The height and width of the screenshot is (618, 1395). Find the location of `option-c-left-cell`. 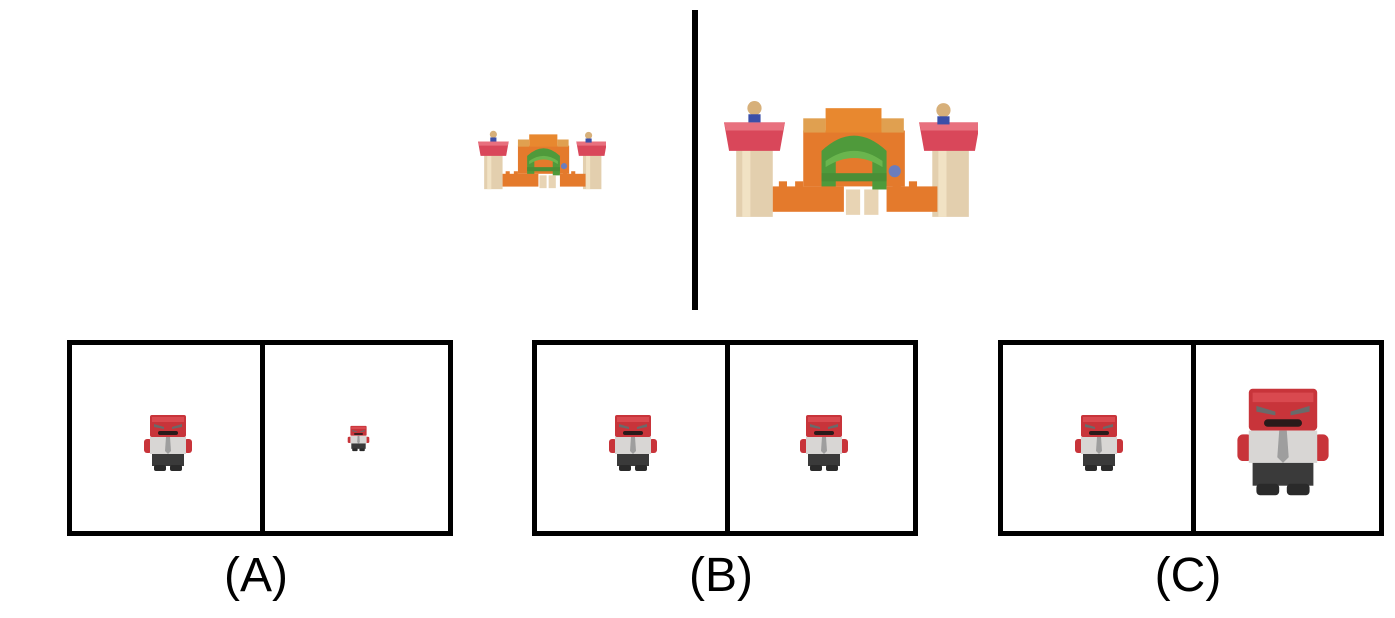

option-c-left-cell is located at coordinates (1097, 438).